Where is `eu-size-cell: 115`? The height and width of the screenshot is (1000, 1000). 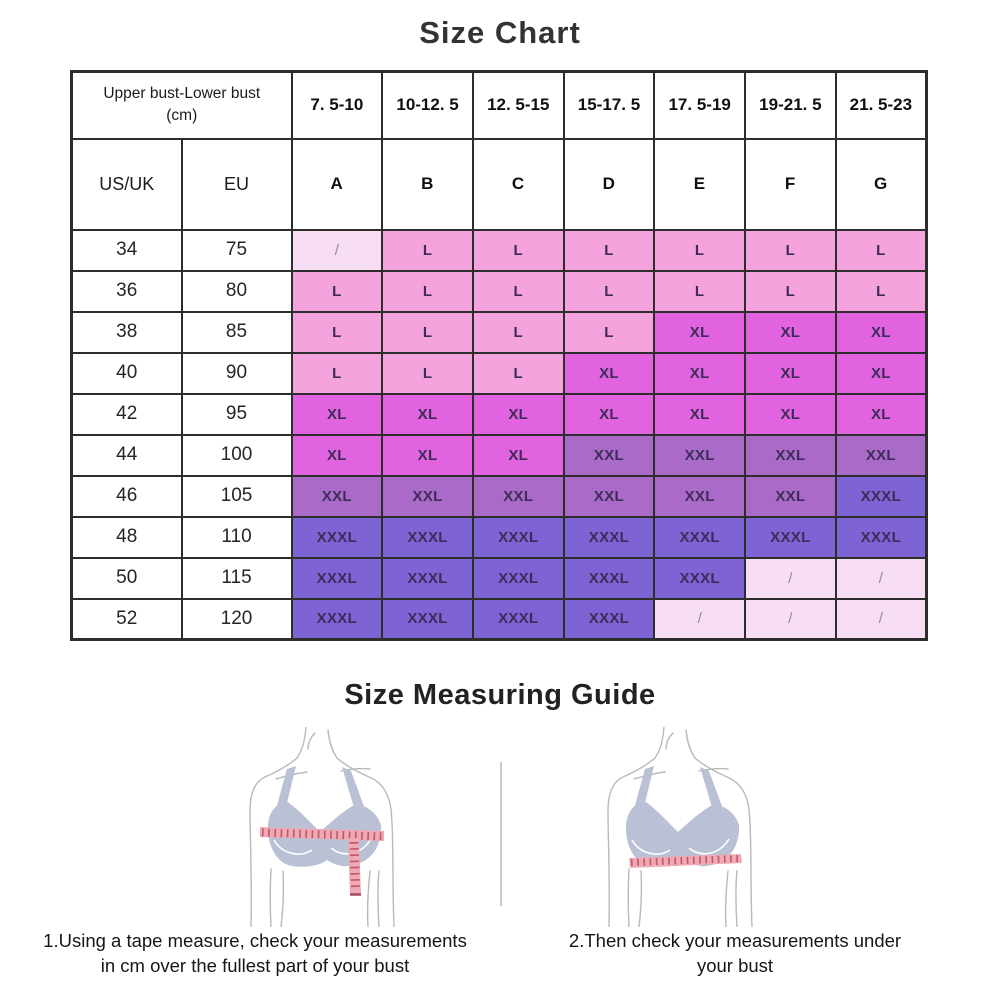
eu-size-cell: 115 is located at coordinates (236, 578).